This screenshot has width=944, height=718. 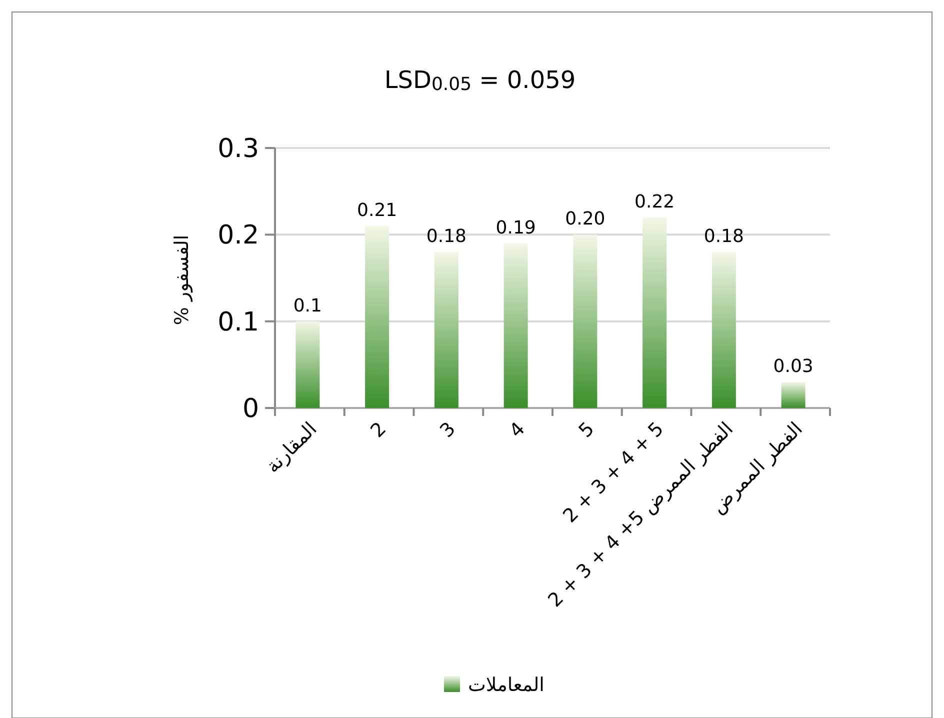 What do you see at coordinates (238, 322) in the screenshot?
I see `y-tick-label: 0.1` at bounding box center [238, 322].